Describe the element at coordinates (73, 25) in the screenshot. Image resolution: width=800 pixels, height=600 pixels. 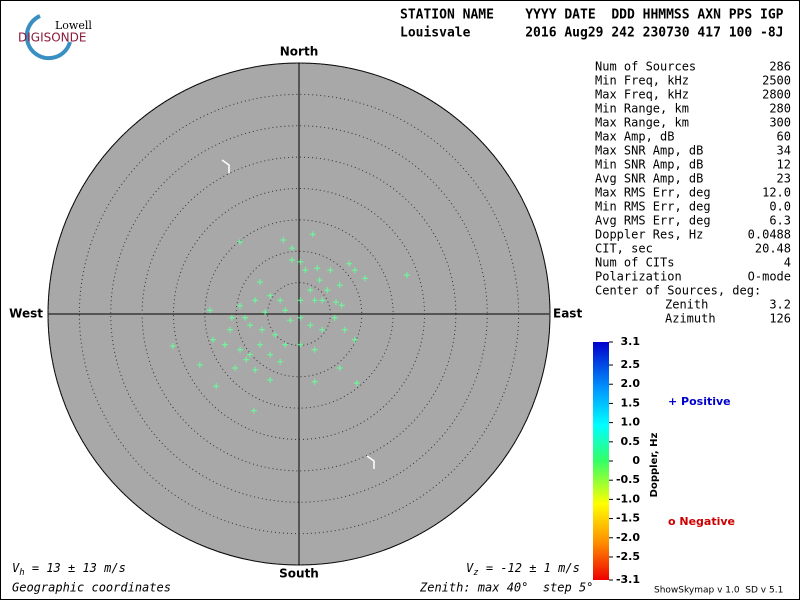
I see `logo-top: Lowell` at that location.